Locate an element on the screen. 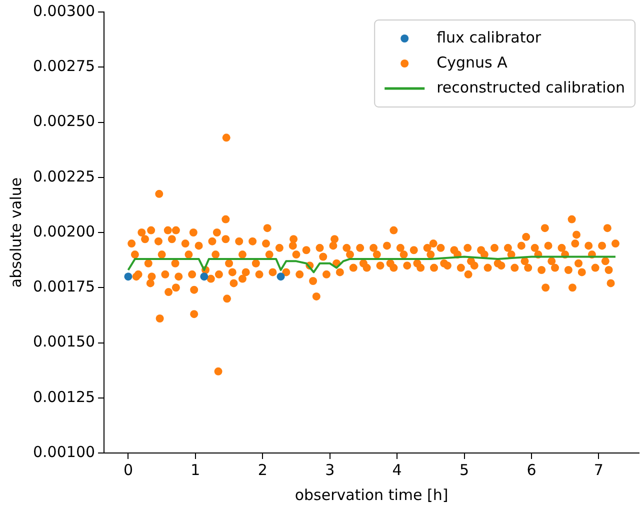  y-tick-label: 0.00125 is located at coordinates (64, 397).